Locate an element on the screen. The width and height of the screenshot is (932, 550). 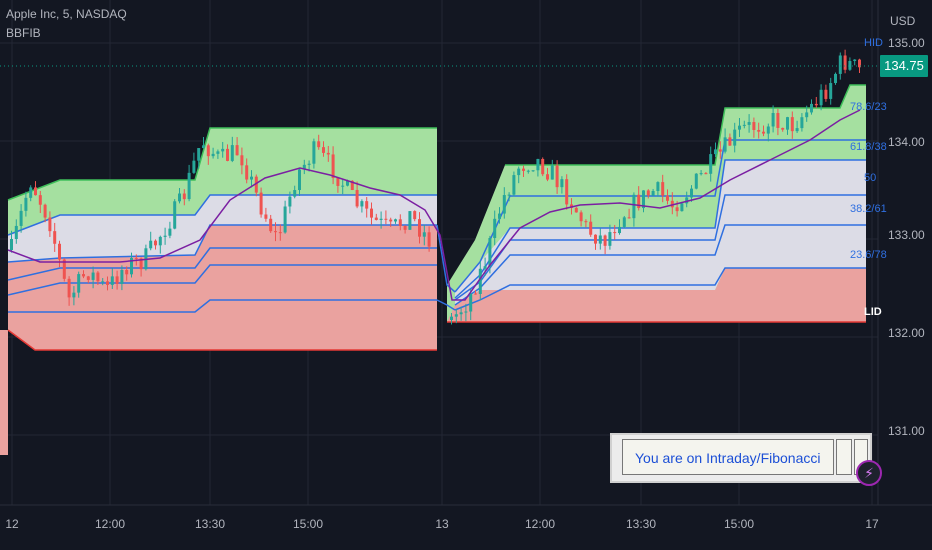
lightning-bolt-icon: ⚡ is located at coordinates (869, 473).